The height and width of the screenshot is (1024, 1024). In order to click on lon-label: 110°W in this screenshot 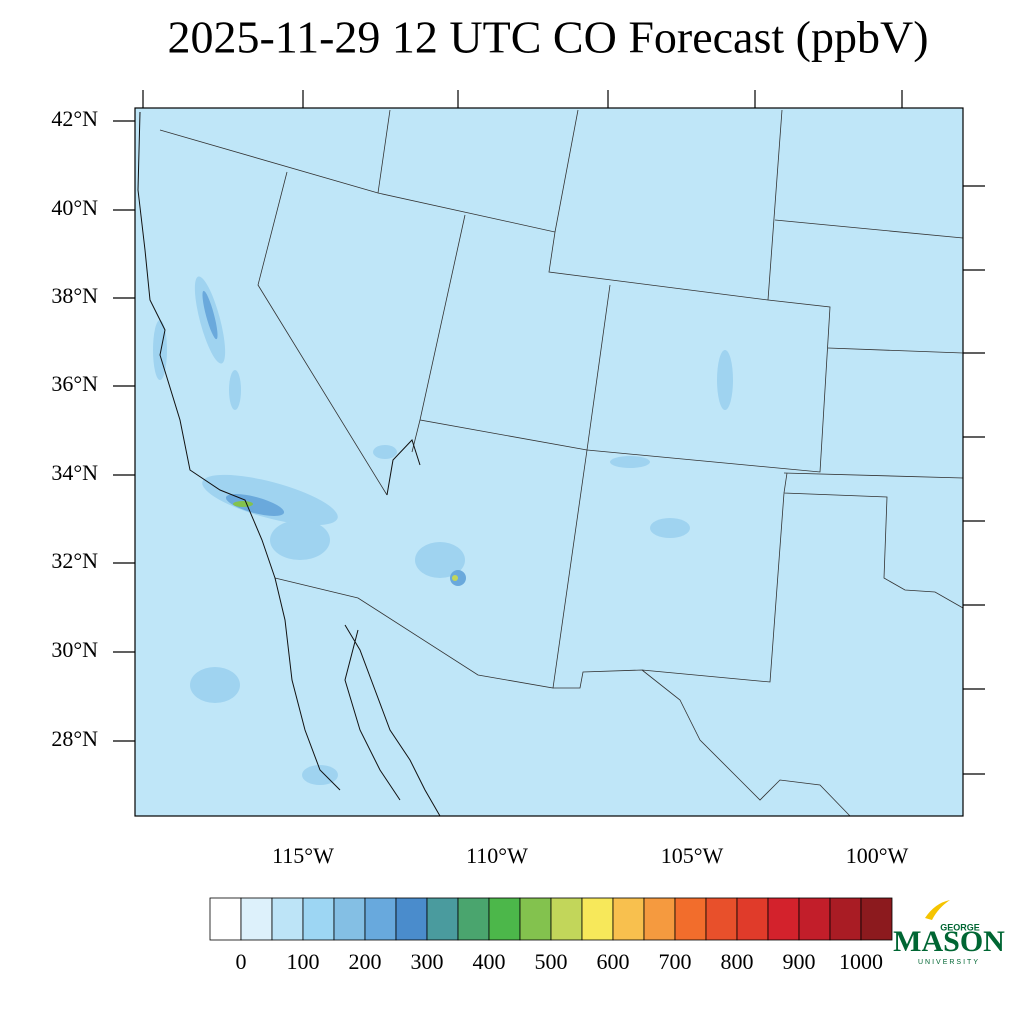, I will do `click(497, 855)`.